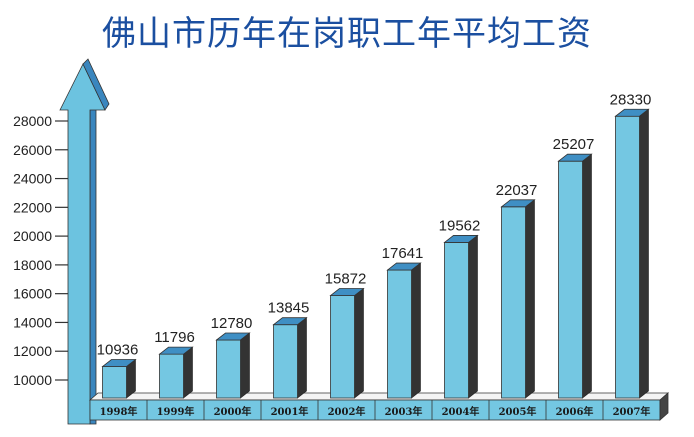 Image resolution: width=694 pixels, height=437 pixels. What do you see at coordinates (631, 245) in the screenshot?
I see `bar-2007年: 28330` at bounding box center [631, 245].